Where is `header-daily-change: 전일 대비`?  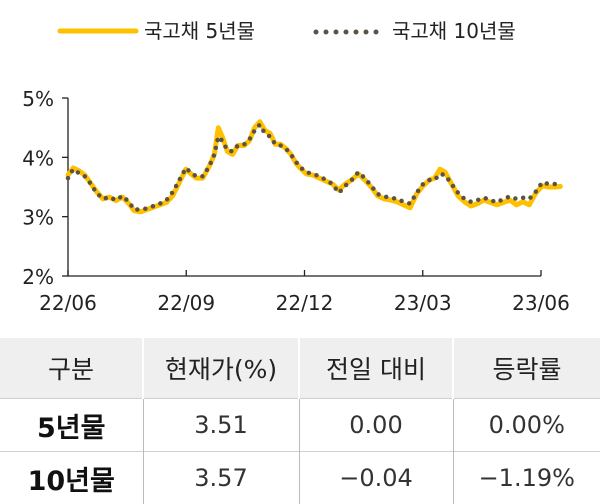
header-daily-change: 전일 대비 is located at coordinates (376, 368).